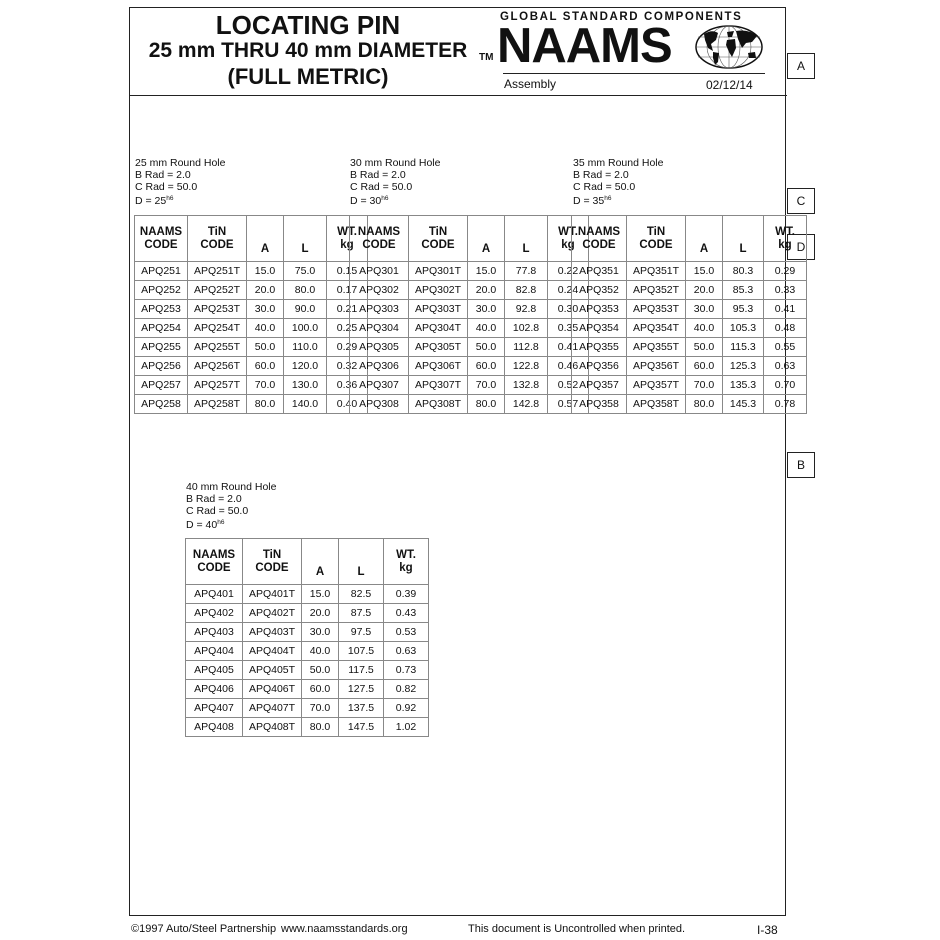  What do you see at coordinates (272, 632) in the screenshot?
I see `tin-code: APQ403T` at bounding box center [272, 632].